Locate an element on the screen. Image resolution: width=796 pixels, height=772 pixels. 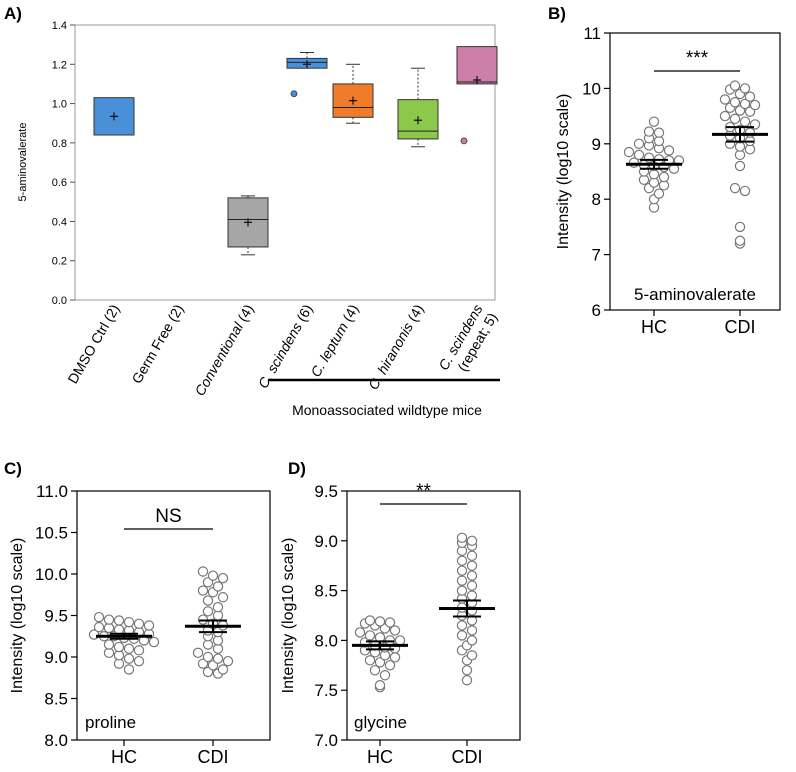
y-tick-label: 11 is located at coordinates (592, 33).